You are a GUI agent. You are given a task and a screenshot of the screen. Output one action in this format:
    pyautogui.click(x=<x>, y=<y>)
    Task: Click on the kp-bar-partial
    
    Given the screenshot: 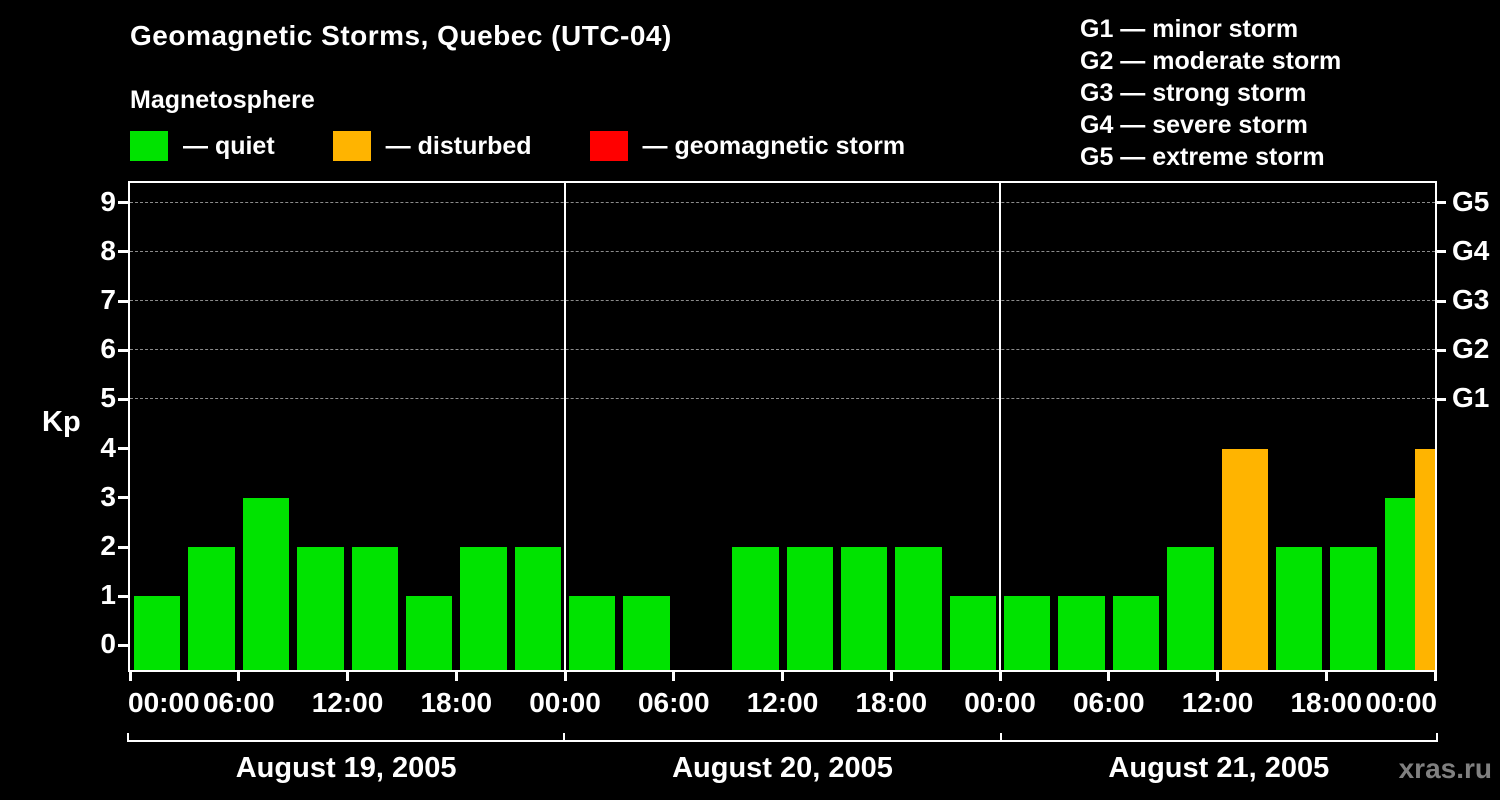 What is the action you would take?
    pyautogui.click(x=1425, y=559)
    